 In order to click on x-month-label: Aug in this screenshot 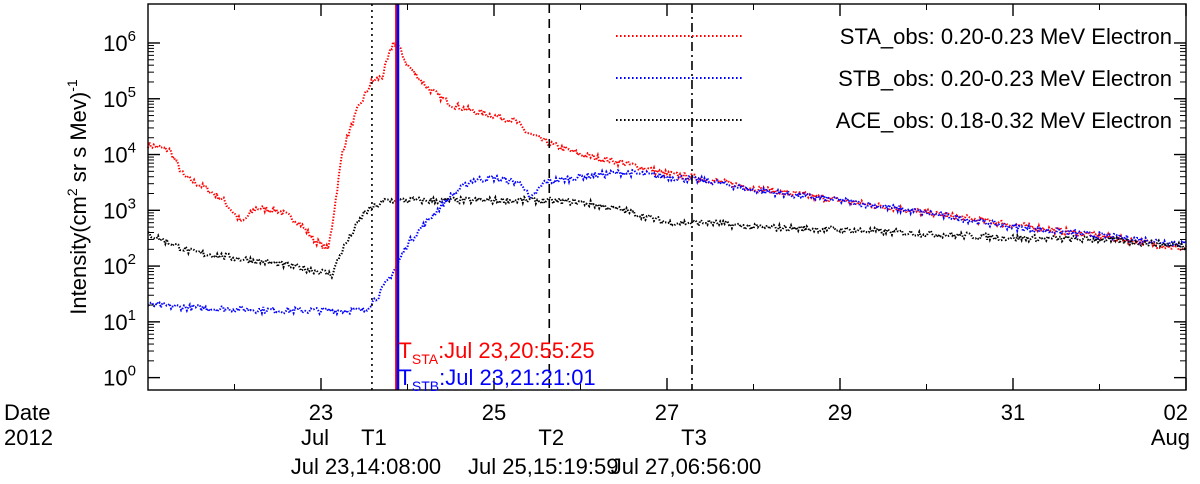, I will do `click(1170, 437)`.